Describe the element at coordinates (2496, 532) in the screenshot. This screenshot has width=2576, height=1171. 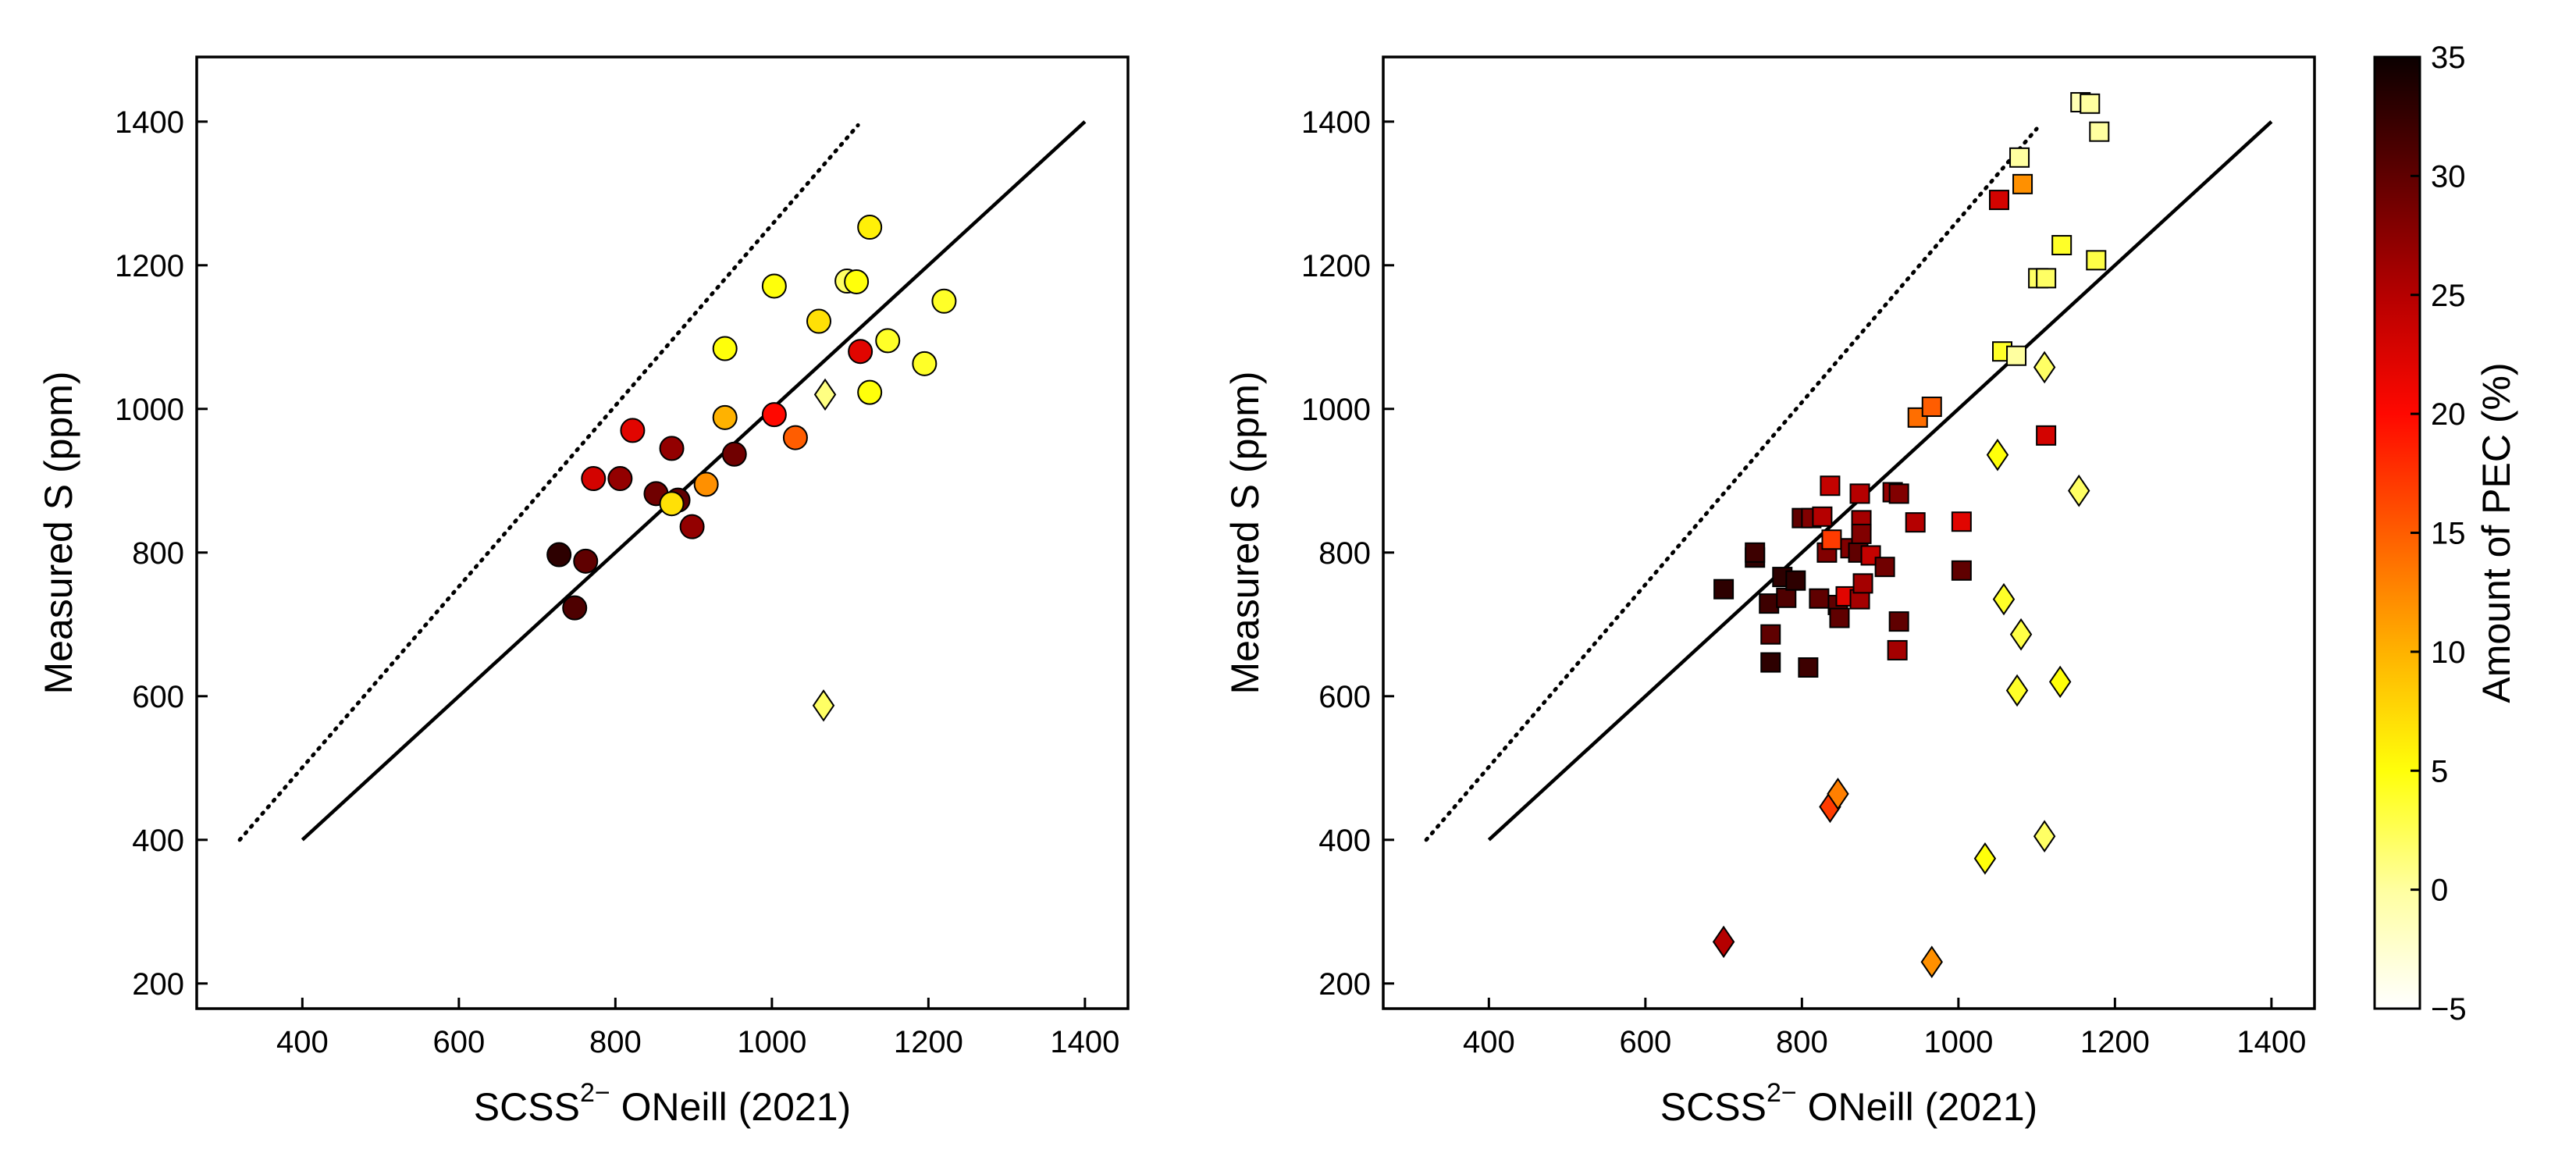
I see `colorbar-label: Amount of PEC (%)` at that location.